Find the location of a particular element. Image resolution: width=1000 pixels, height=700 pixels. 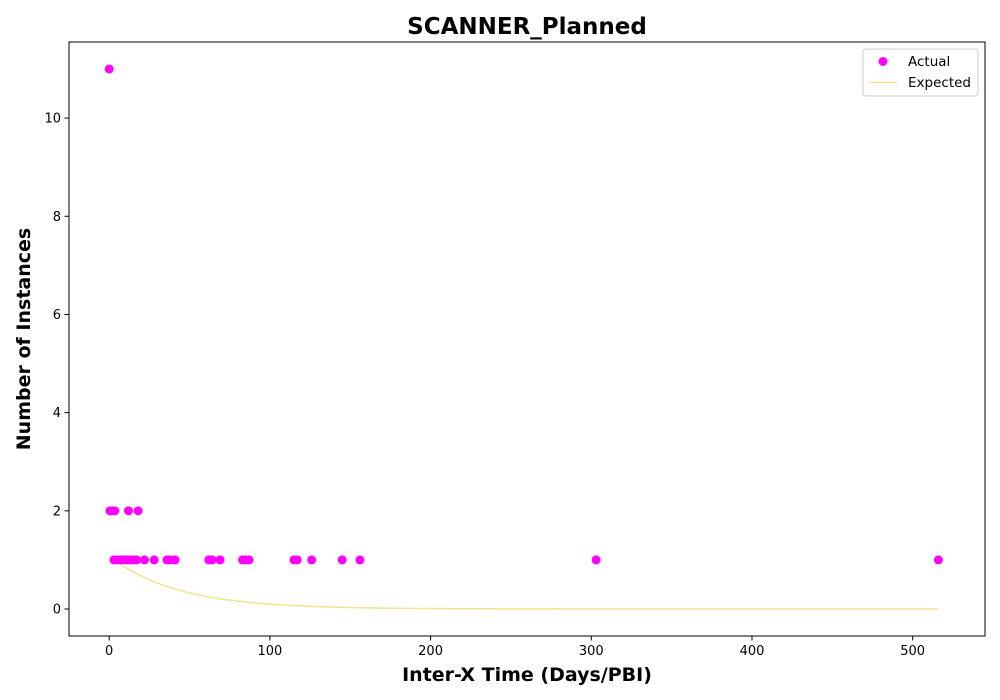

x-tick-label: 300 is located at coordinates (591, 651).